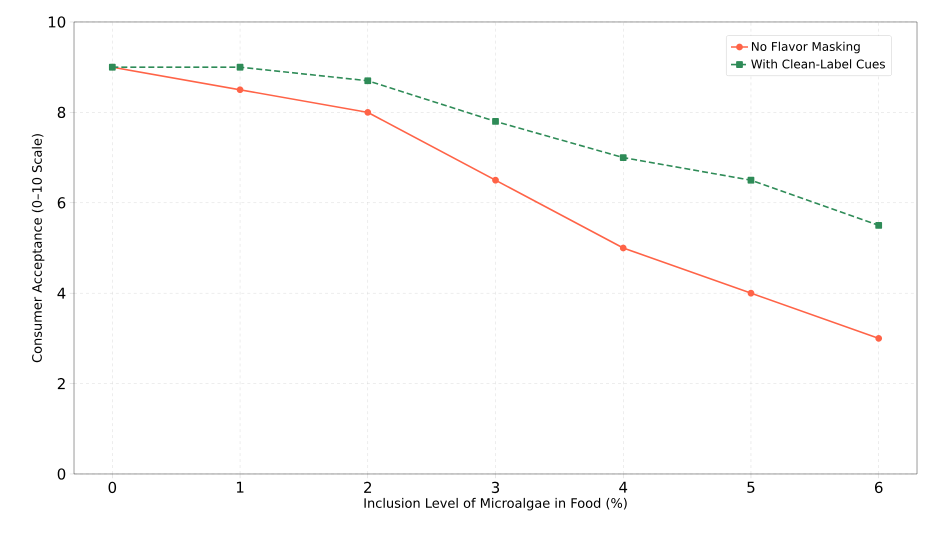  I want to click on x-tick-label: 6, so click(878, 488).